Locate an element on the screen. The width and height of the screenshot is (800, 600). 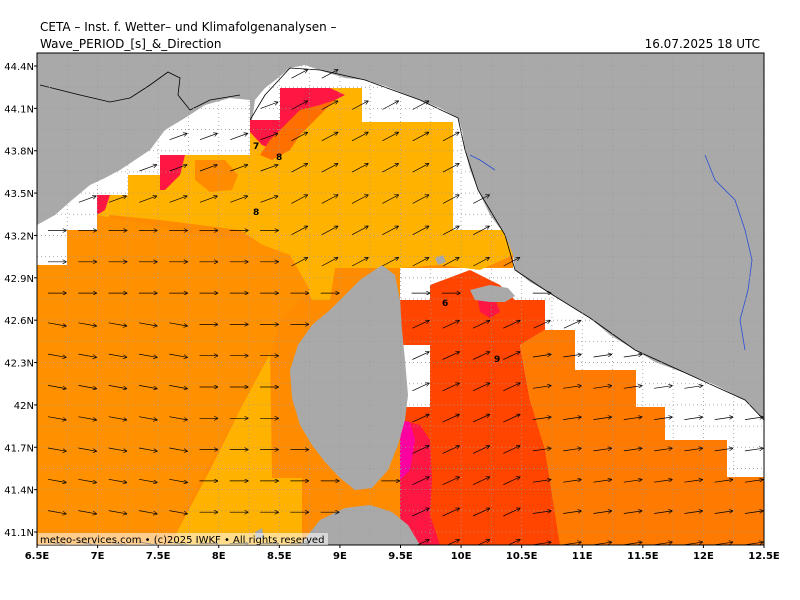
longitude-tick-label: 8.5E is located at coordinates (279, 556).